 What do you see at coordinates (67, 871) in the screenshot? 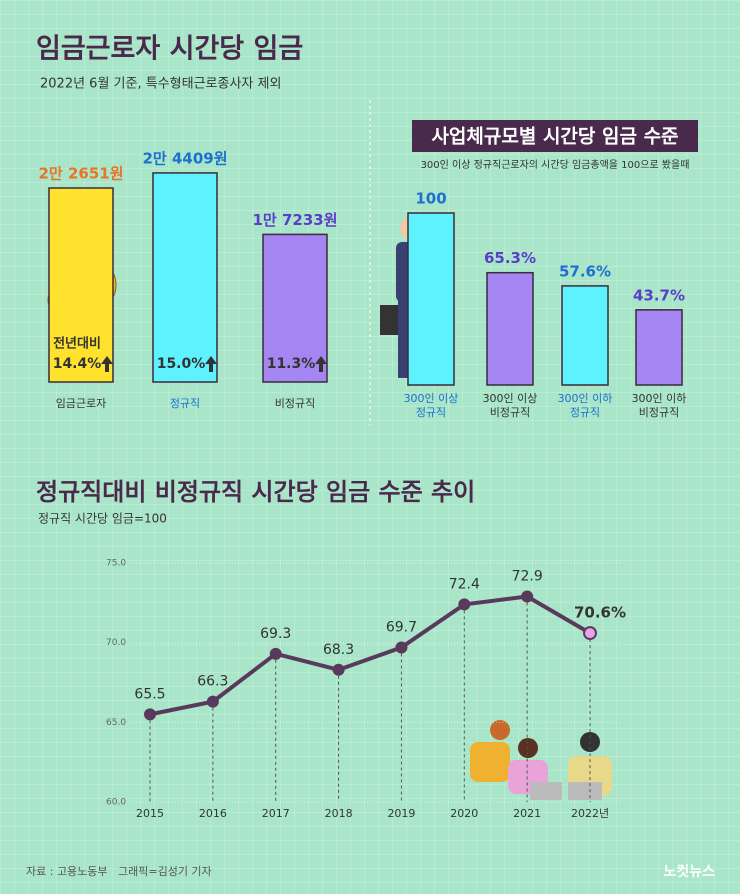
I see `source: 자료 : 고용노동부` at bounding box center [67, 871].